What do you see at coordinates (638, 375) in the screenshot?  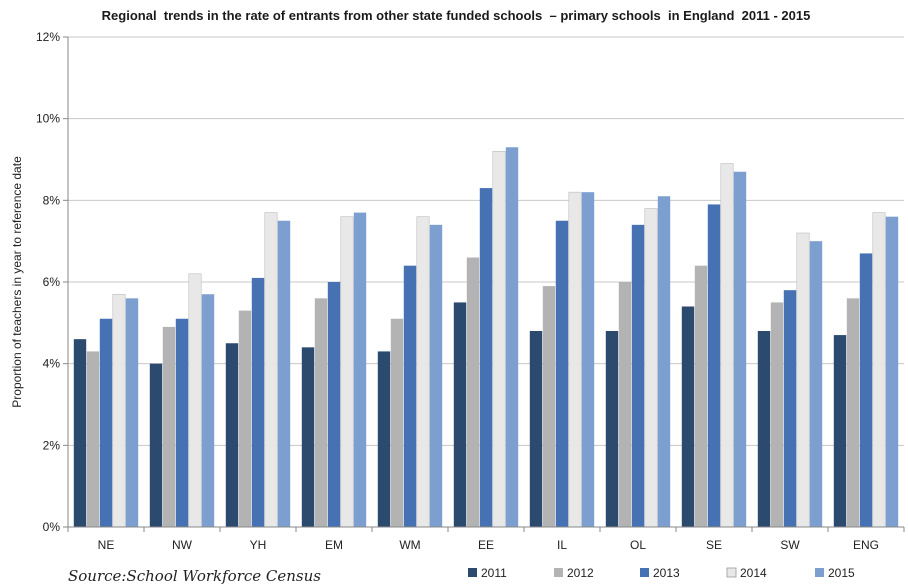 I see `bar-2013-ol` at bounding box center [638, 375].